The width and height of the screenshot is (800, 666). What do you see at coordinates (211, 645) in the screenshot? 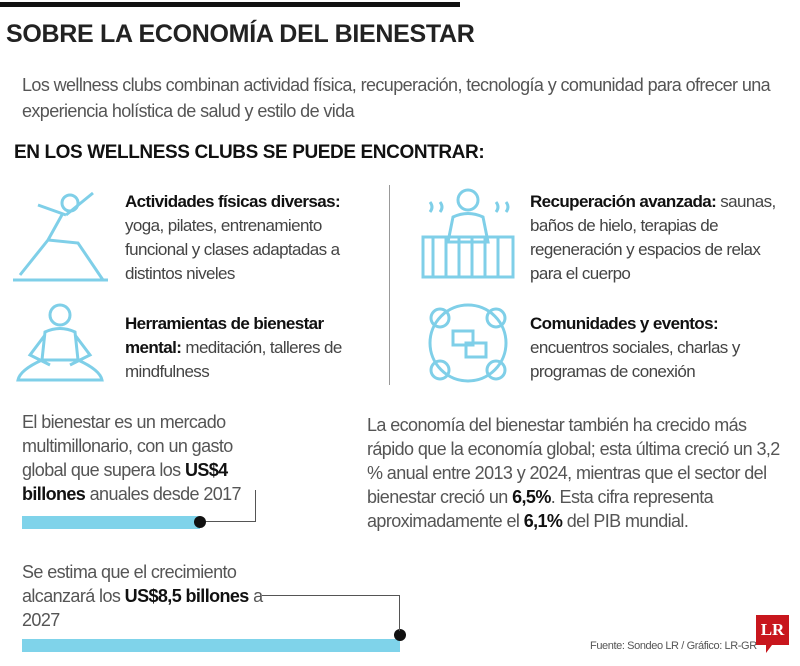
I see `bar-8-5-trillion` at bounding box center [211, 645].